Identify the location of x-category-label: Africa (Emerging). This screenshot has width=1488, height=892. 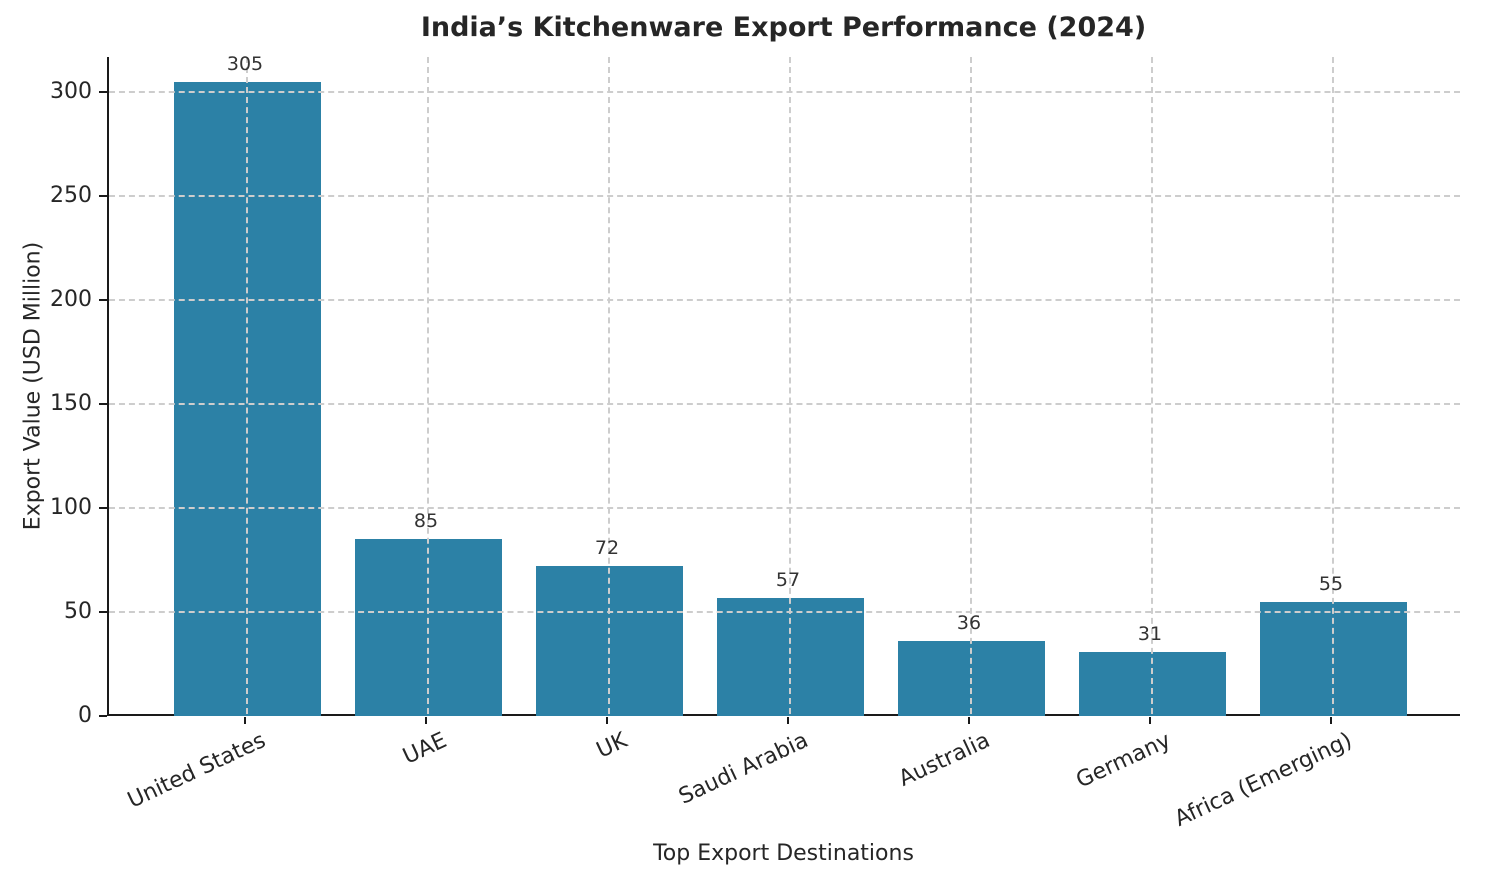
(1263, 780).